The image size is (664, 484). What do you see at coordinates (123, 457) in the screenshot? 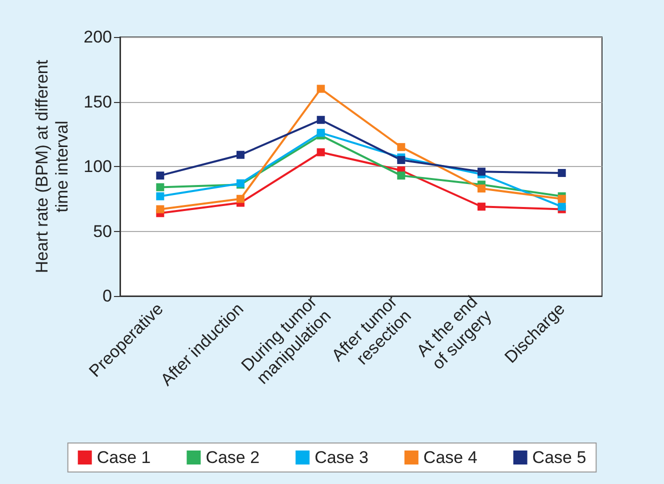
I see `legend-label: Case 1` at bounding box center [123, 457].